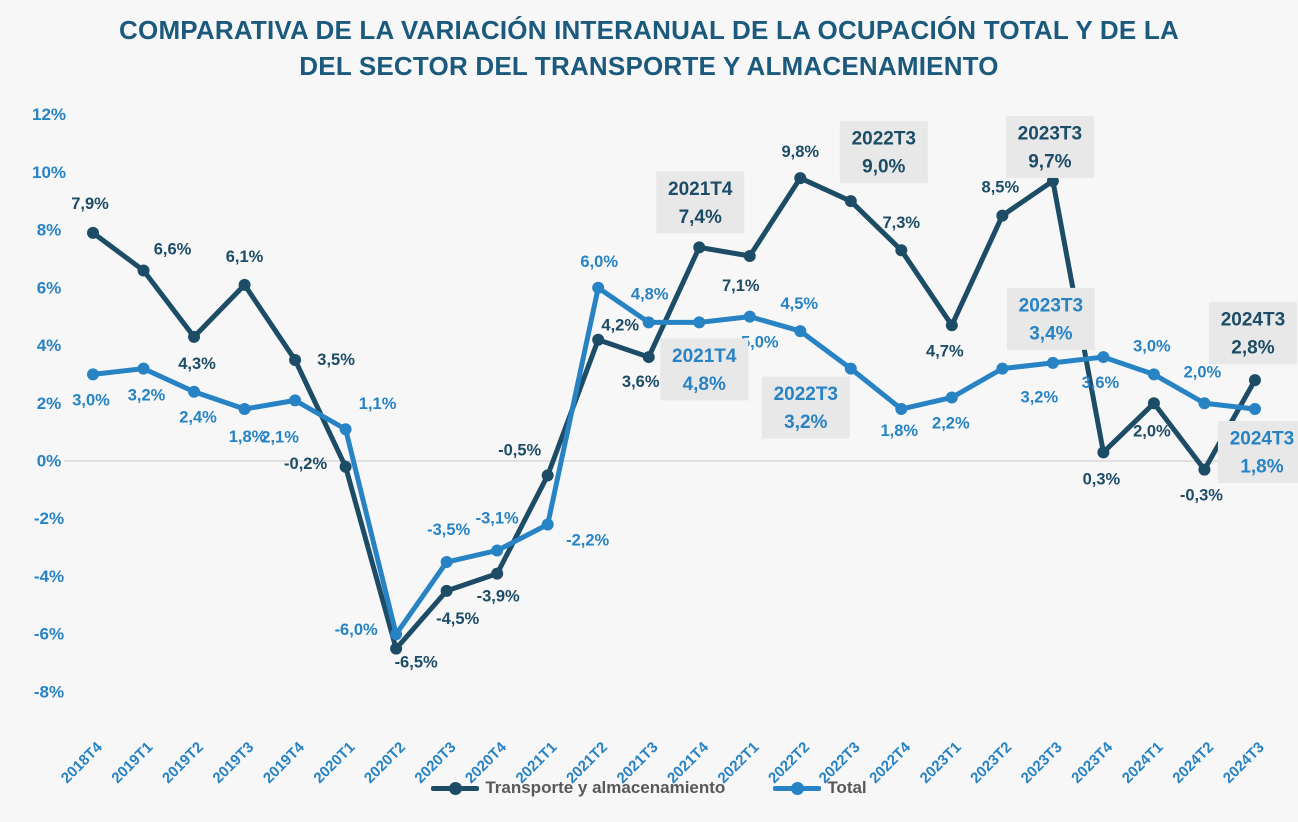 Image resolution: width=1298 pixels, height=822 pixels. What do you see at coordinates (336, 360) in the screenshot?
I see `data-label: 3,5%` at bounding box center [336, 360].